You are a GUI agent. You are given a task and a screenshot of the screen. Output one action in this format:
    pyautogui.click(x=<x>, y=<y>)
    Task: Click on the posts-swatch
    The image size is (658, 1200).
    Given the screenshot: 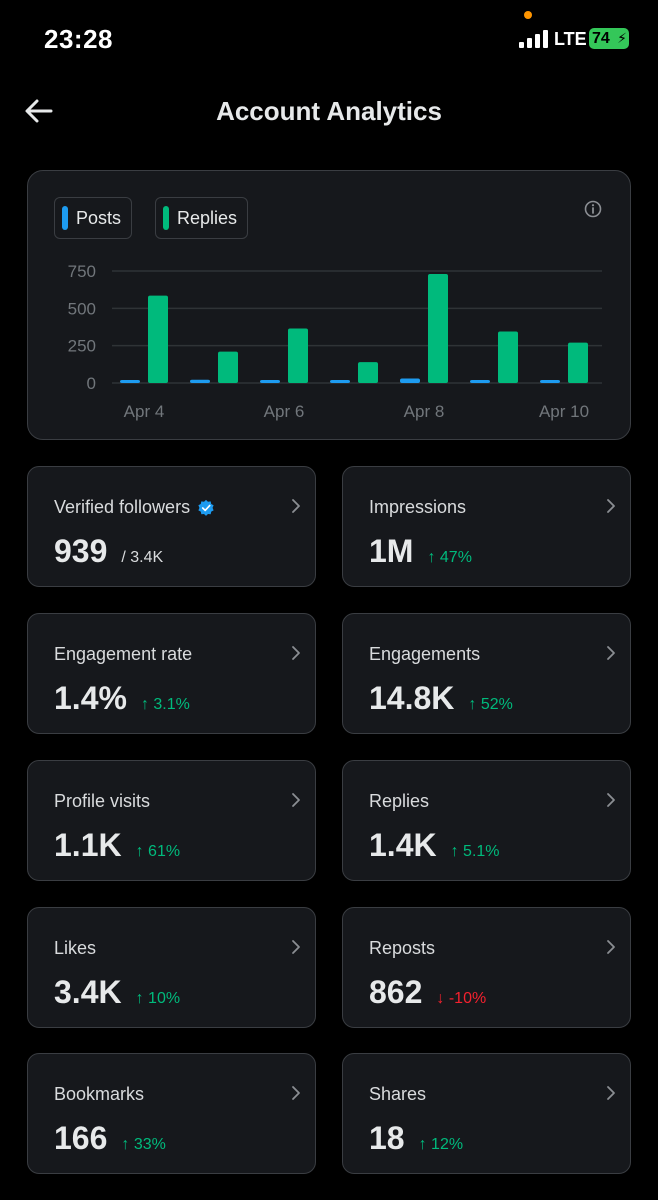 What is the action you would take?
    pyautogui.click(x=65, y=218)
    